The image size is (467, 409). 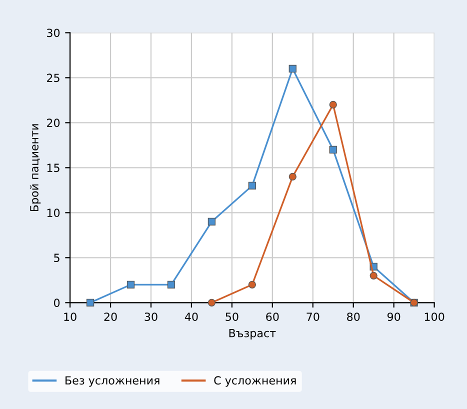 What do you see at coordinates (53, 78) in the screenshot?
I see `y-tick-label: 25` at bounding box center [53, 78].